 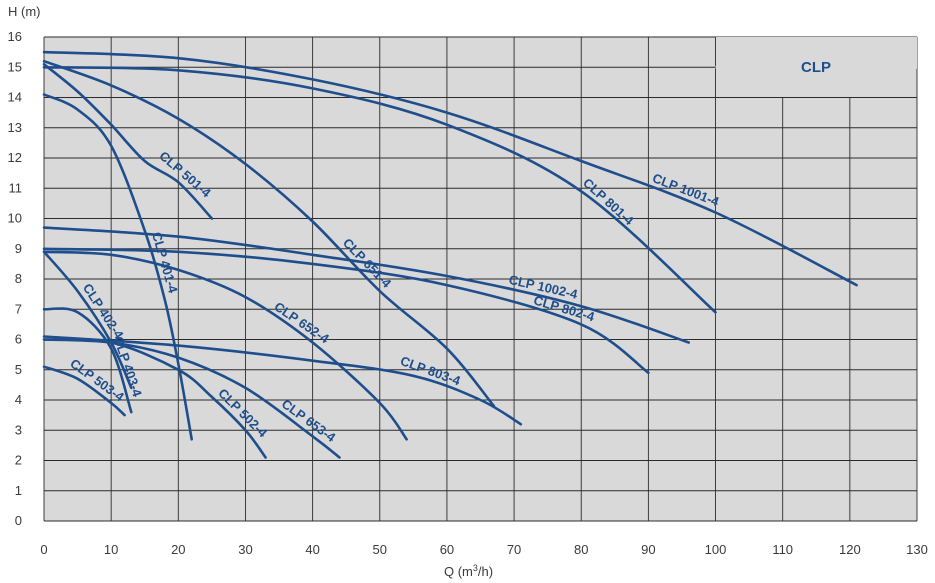 What do you see at coordinates (514, 549) in the screenshot?
I see `x-tick-label: 70` at bounding box center [514, 549].